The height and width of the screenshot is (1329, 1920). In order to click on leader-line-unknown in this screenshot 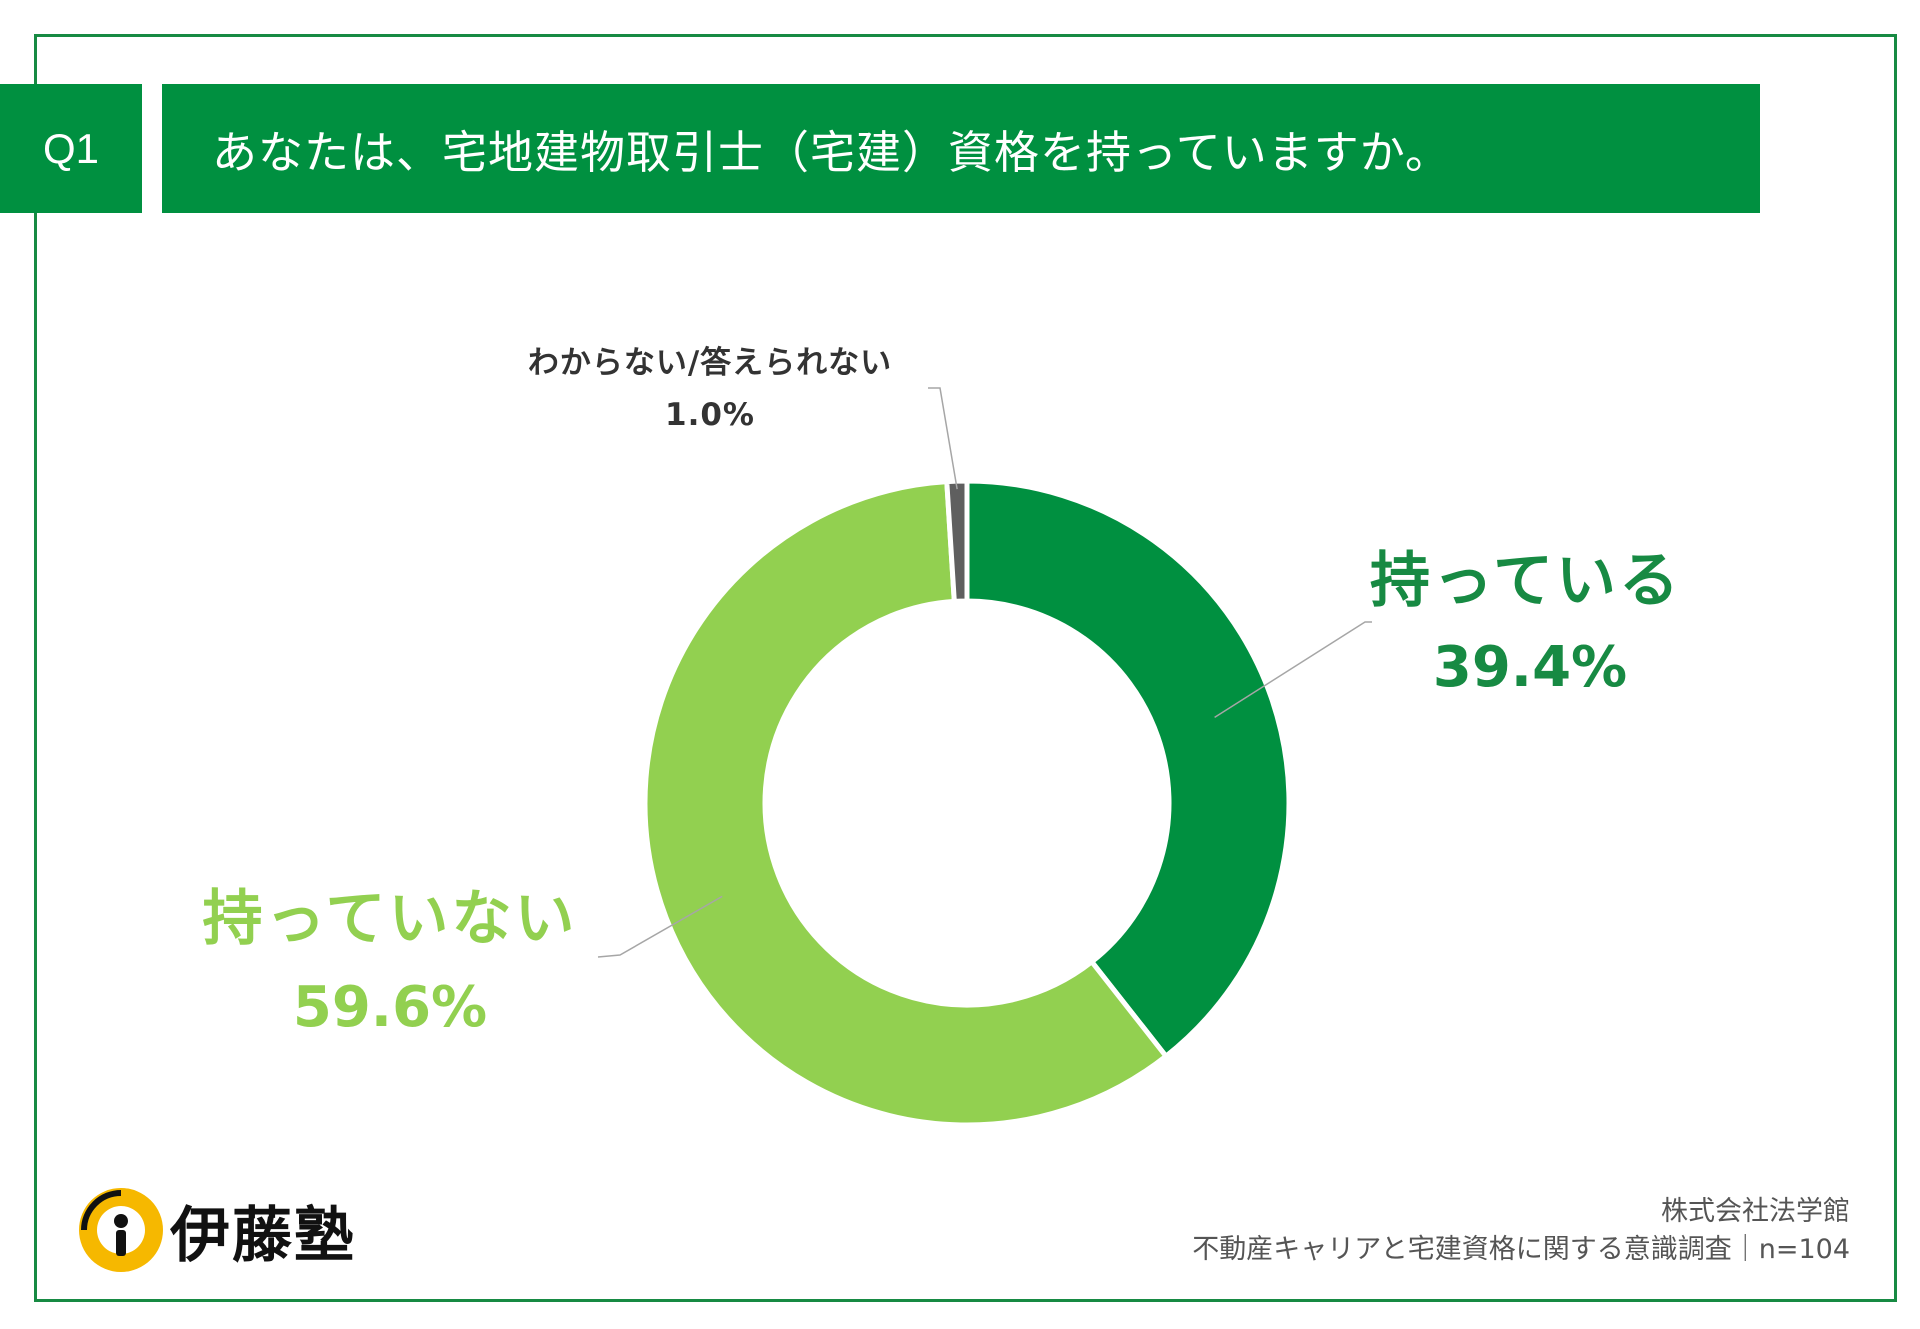, I will do `click(943, 438)`.